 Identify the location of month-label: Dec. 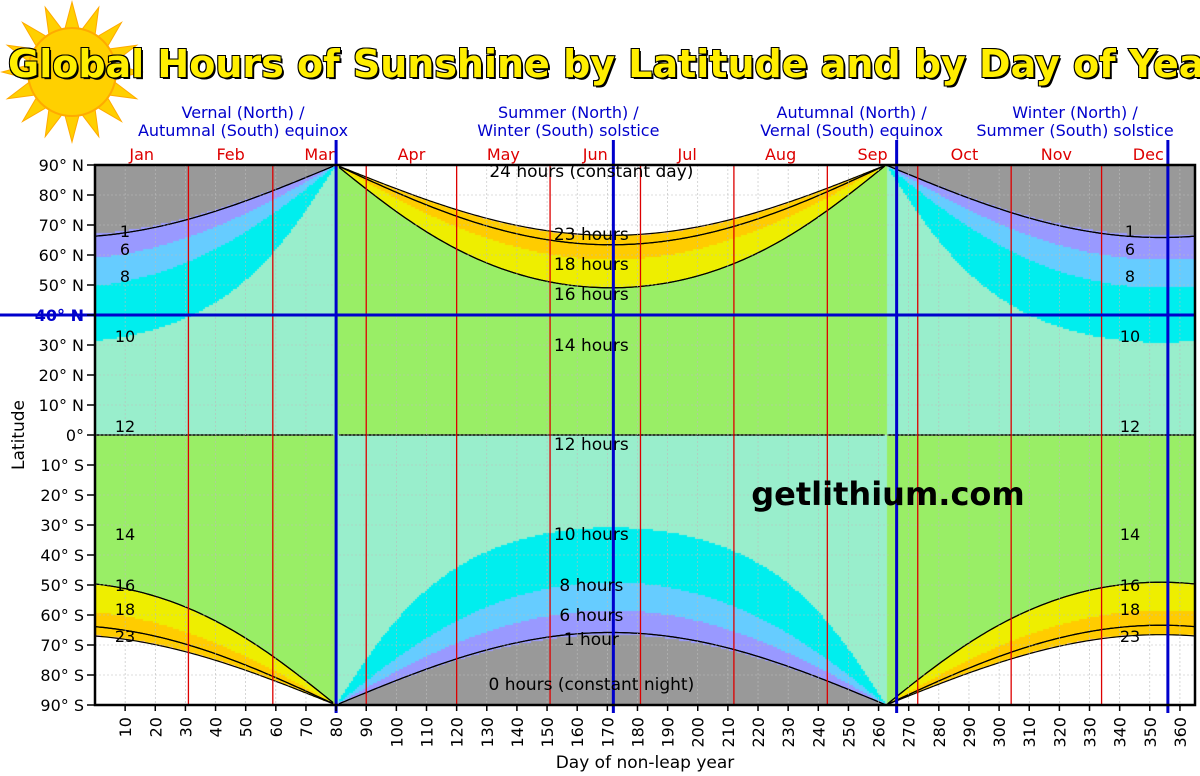
(1148, 154).